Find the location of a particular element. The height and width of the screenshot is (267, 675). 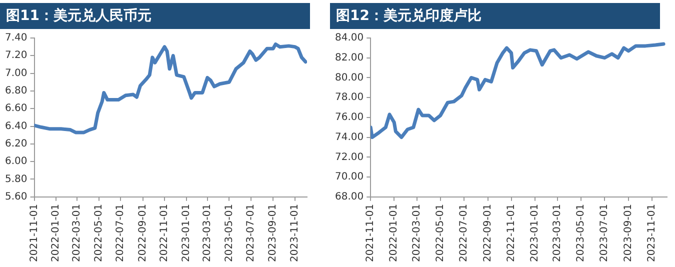

y-tick-label: 7.40 is located at coordinates (16, 38).